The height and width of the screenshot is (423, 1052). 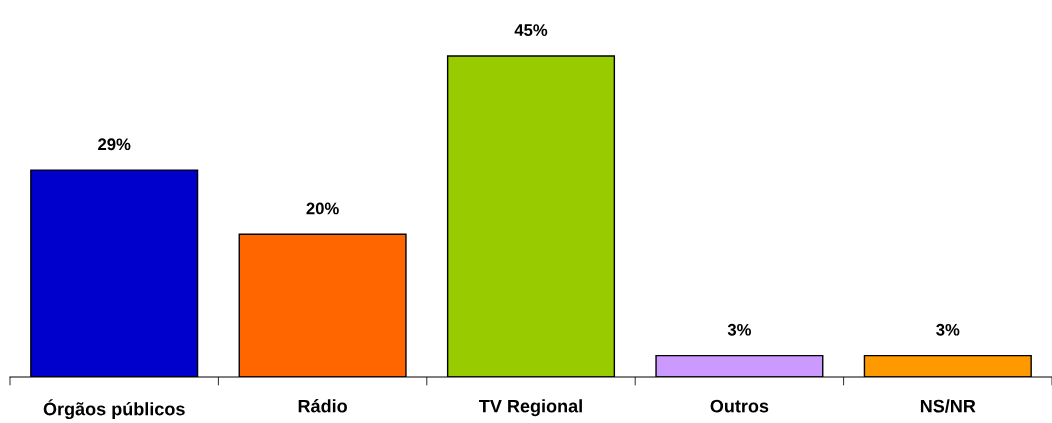 What do you see at coordinates (114, 144) in the screenshot?
I see `data-label: 29%` at bounding box center [114, 144].